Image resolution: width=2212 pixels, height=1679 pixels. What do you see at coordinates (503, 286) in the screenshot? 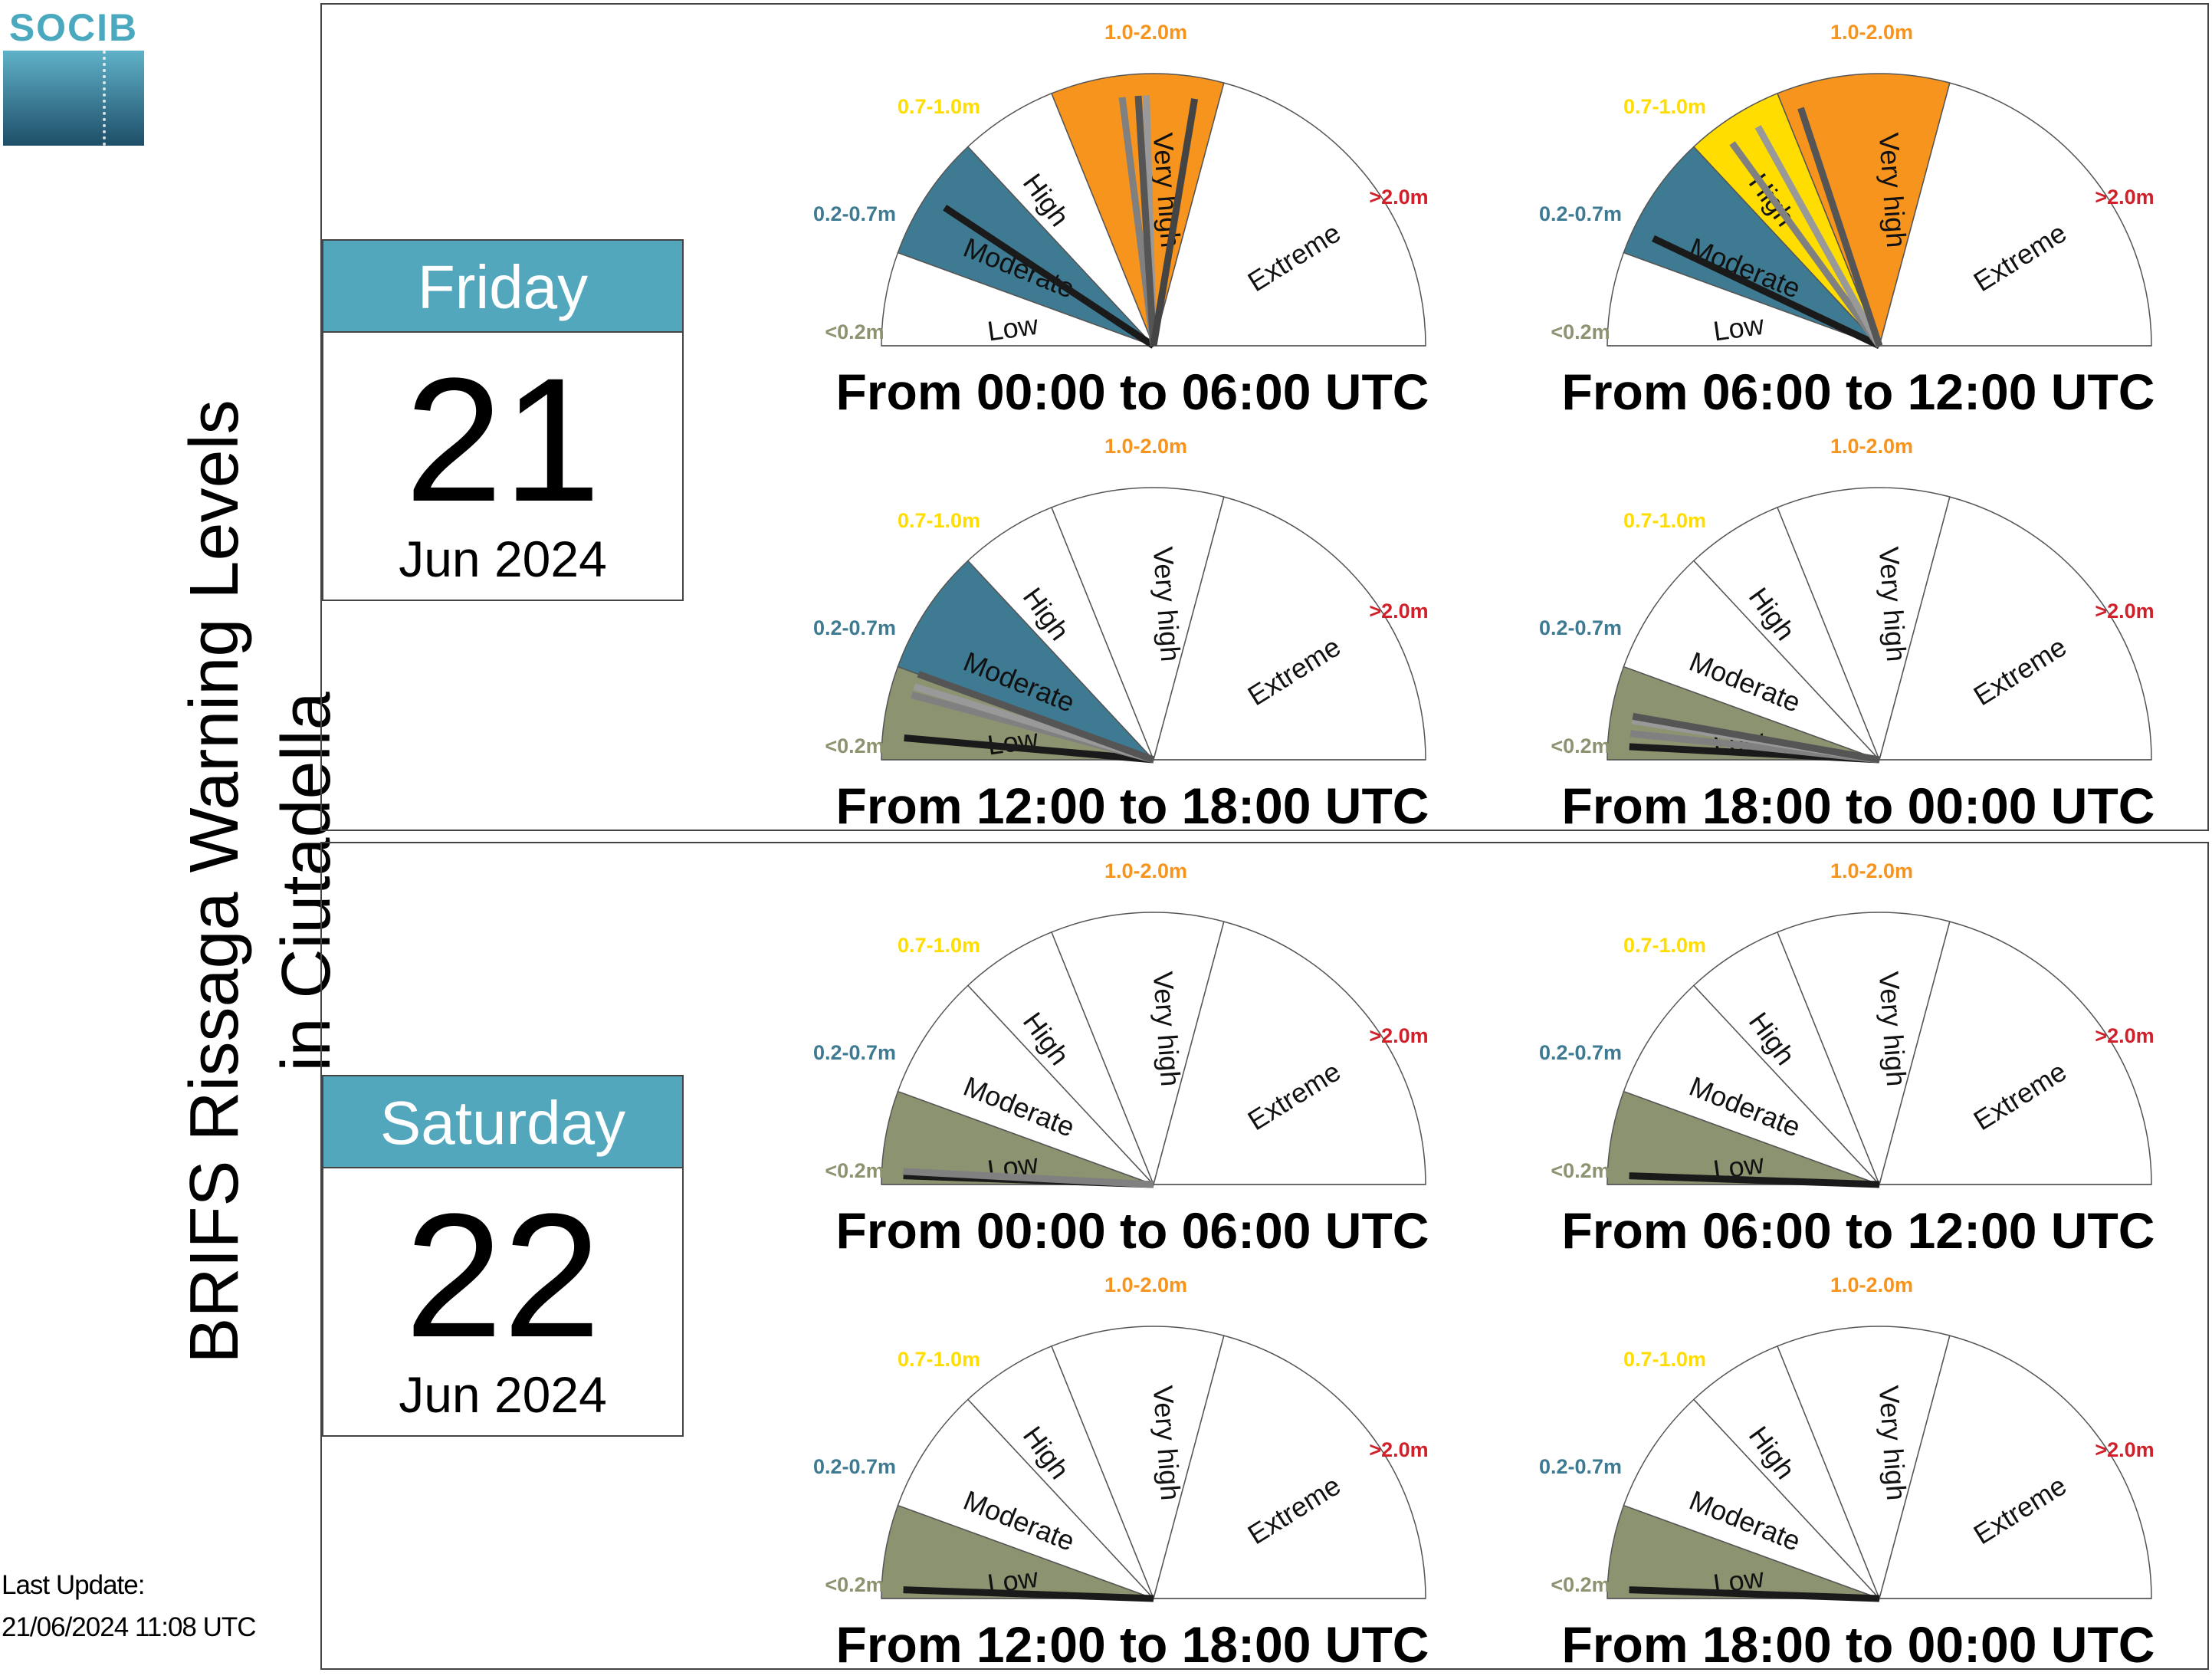
I see `day-name: Friday` at bounding box center [503, 286].